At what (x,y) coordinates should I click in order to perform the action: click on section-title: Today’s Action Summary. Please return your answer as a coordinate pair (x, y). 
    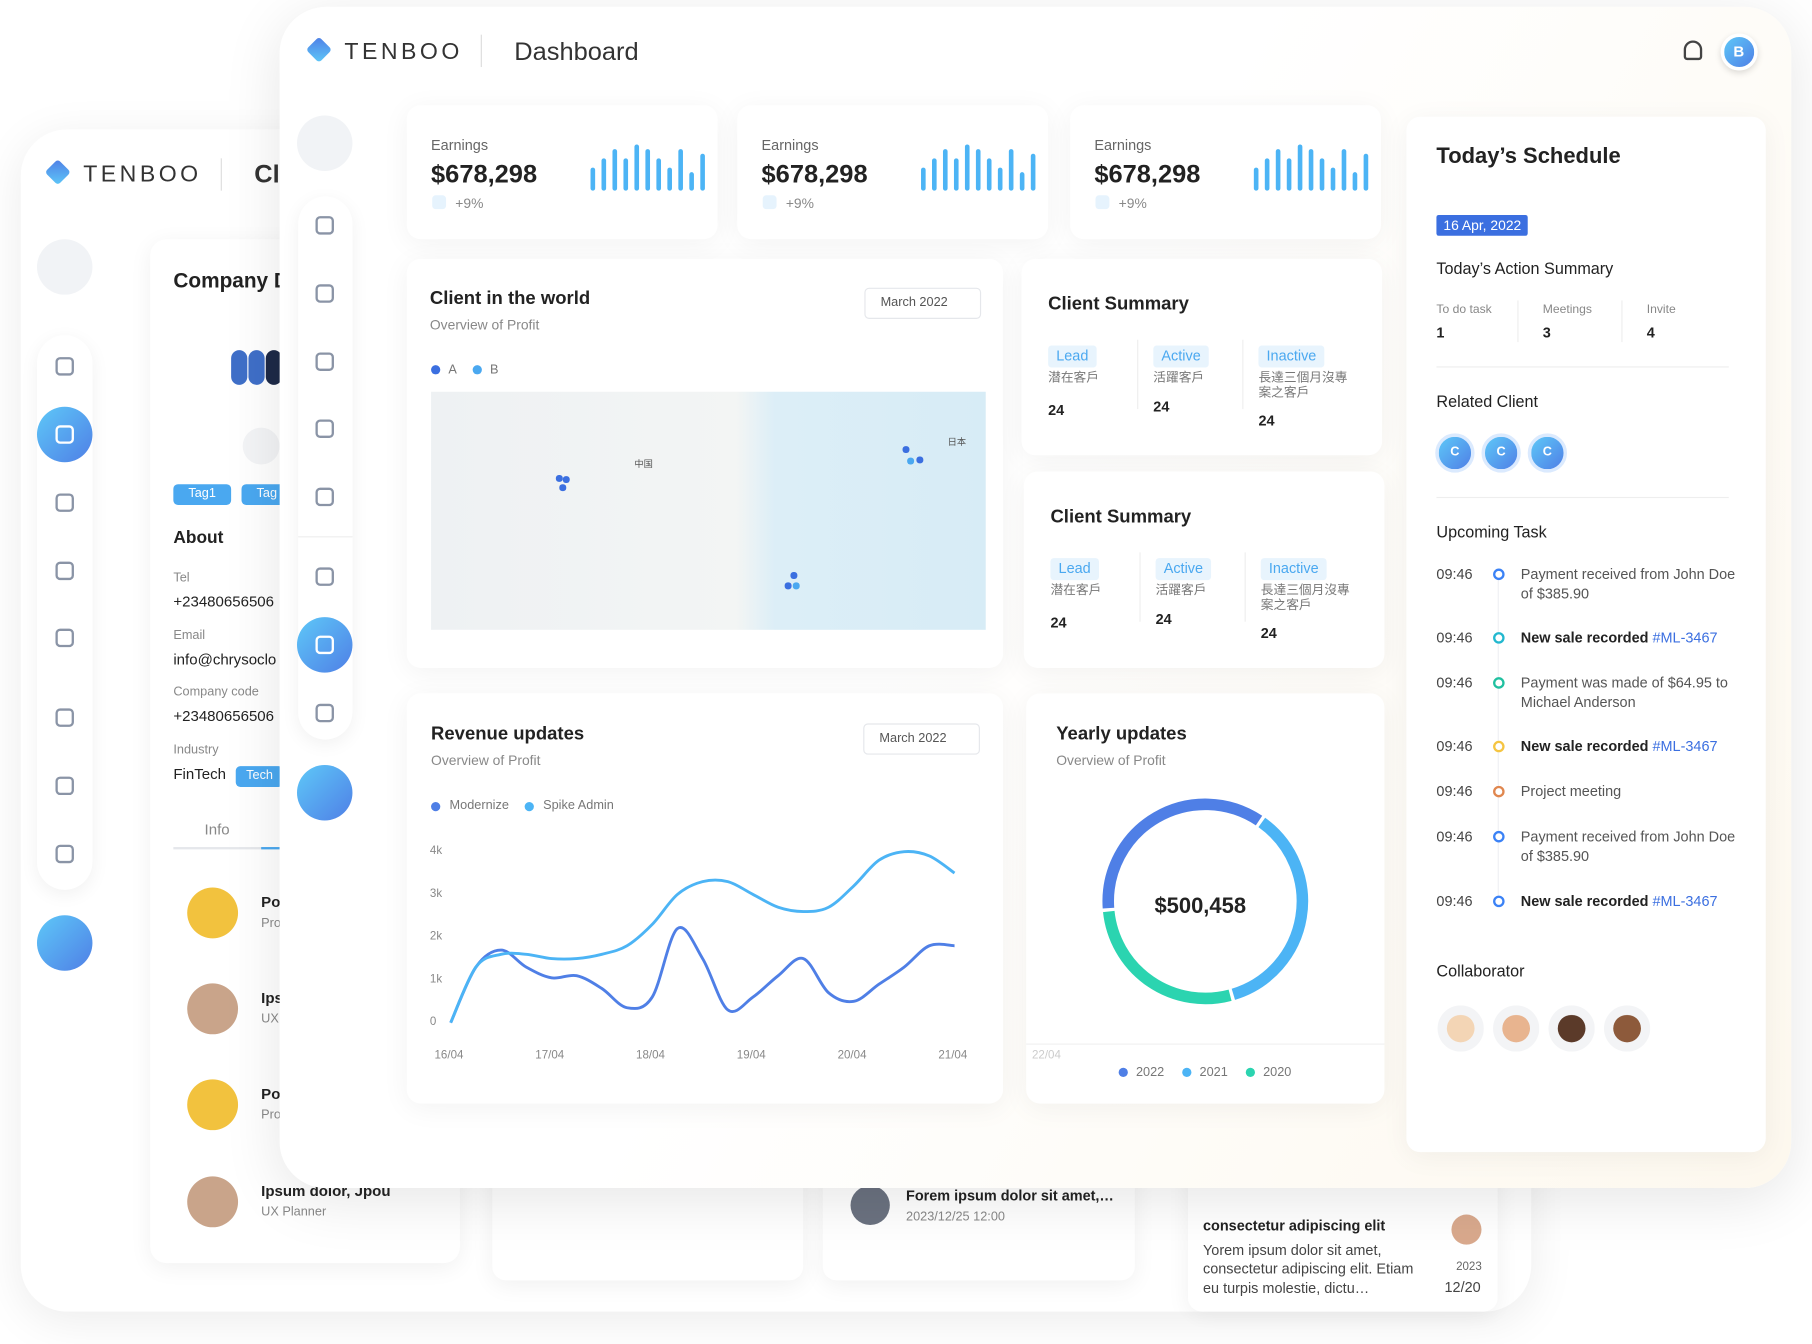
    Looking at the image, I should click on (1525, 267).